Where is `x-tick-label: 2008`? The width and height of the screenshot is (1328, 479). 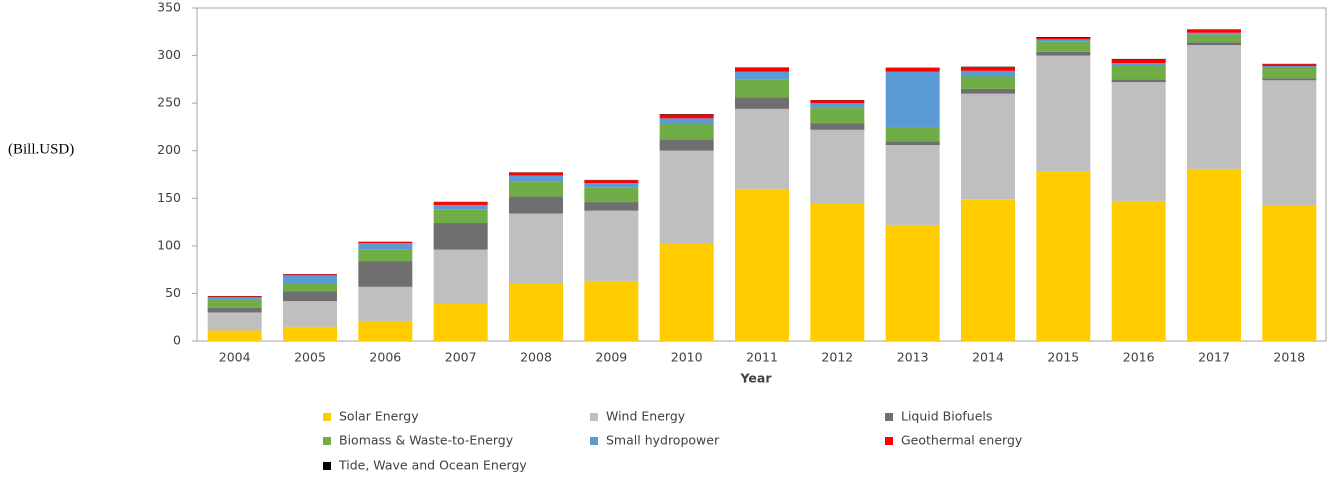 x-tick-label: 2008 is located at coordinates (536, 357).